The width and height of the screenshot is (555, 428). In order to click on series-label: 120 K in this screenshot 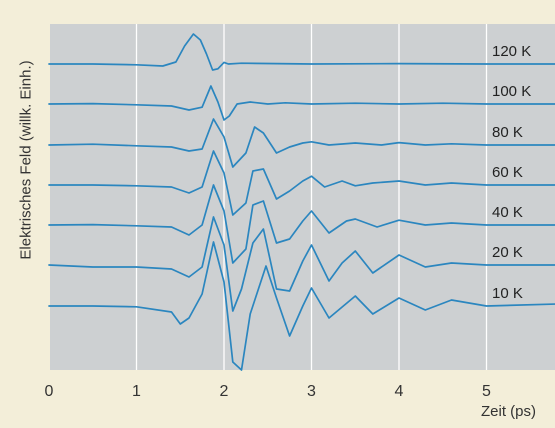, I will do `click(511, 51)`.